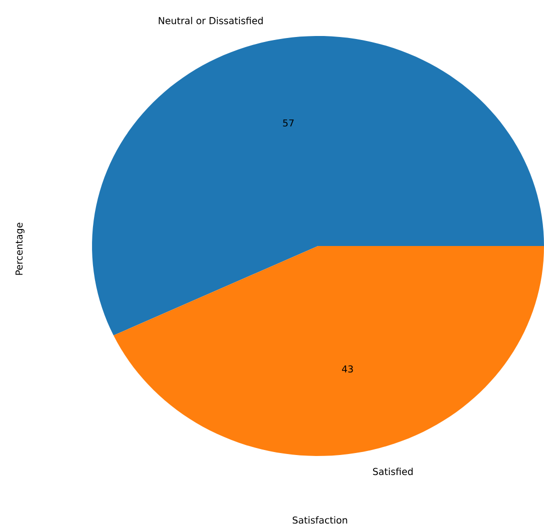  What do you see at coordinates (288, 123) in the screenshot?
I see `data-label: 57` at bounding box center [288, 123].